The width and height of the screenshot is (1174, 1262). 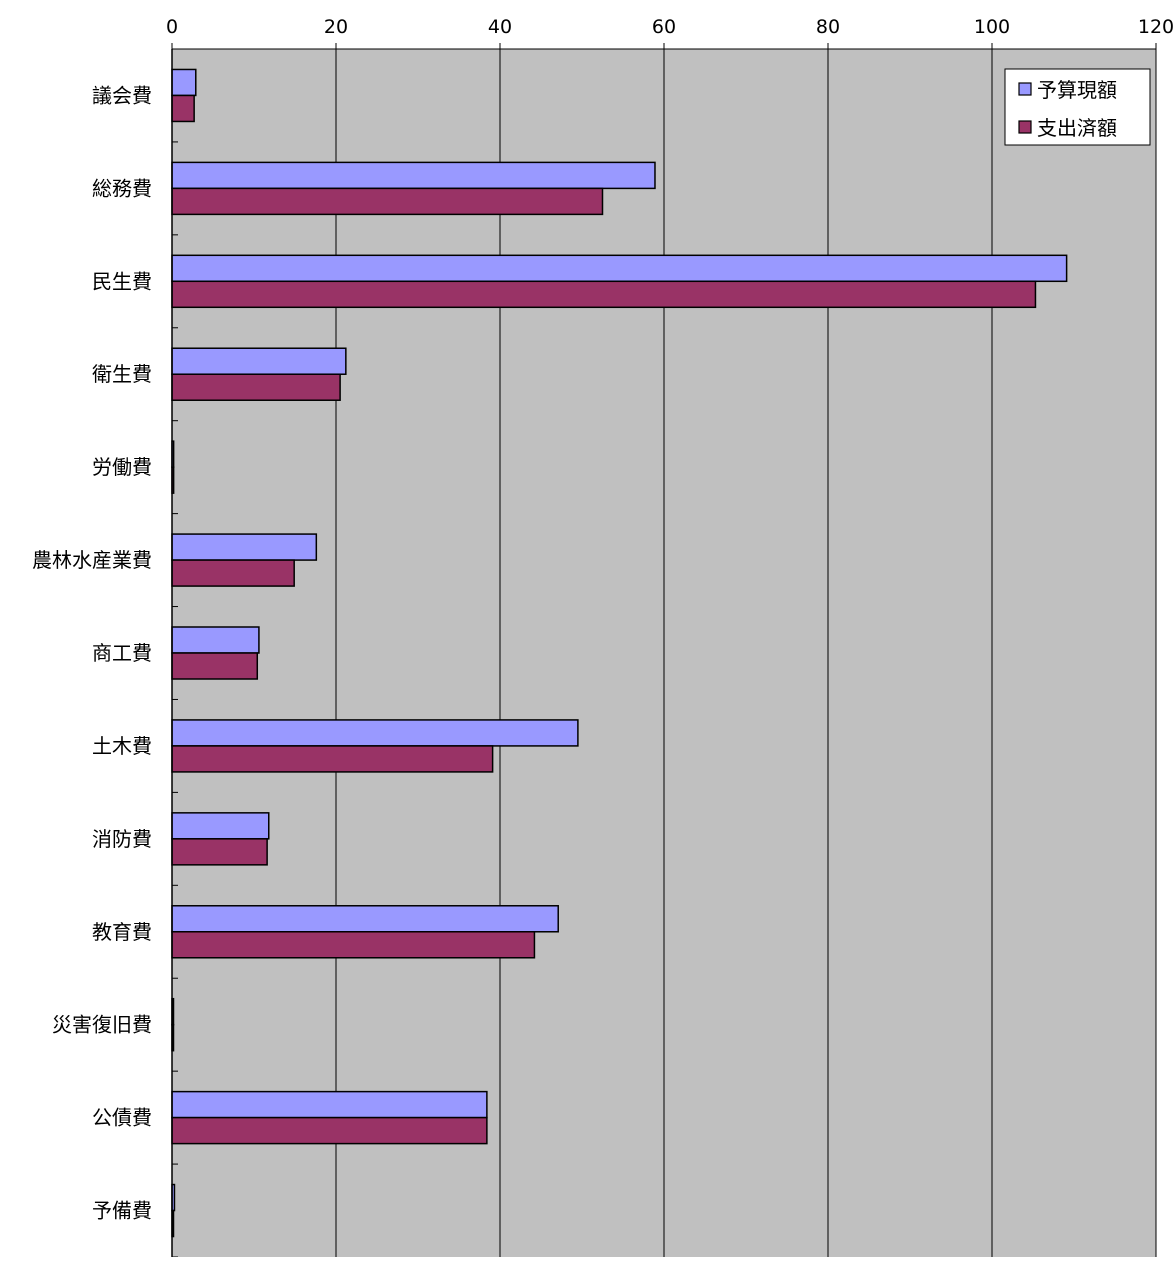 What do you see at coordinates (122, 374) in the screenshot?
I see `category-label: 衛生費` at bounding box center [122, 374].